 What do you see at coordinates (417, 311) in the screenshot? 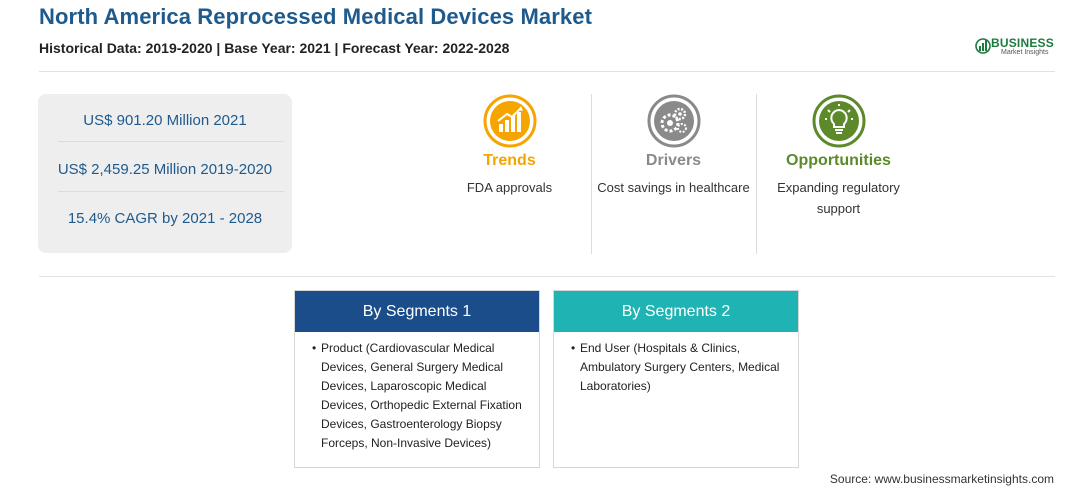
I see `segment-header-1: By Segments 1` at bounding box center [417, 311].